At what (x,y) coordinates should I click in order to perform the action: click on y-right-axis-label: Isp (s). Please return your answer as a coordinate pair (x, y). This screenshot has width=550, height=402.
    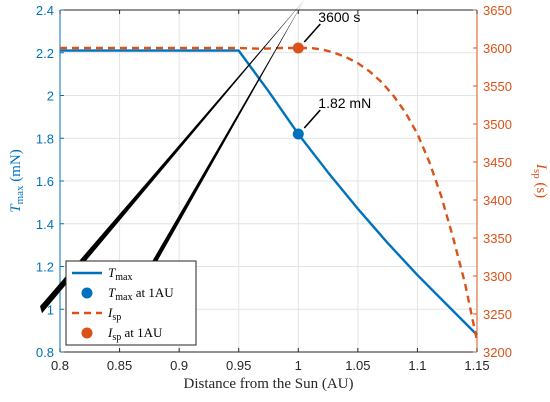
    Looking at the image, I should click on (540, 180).